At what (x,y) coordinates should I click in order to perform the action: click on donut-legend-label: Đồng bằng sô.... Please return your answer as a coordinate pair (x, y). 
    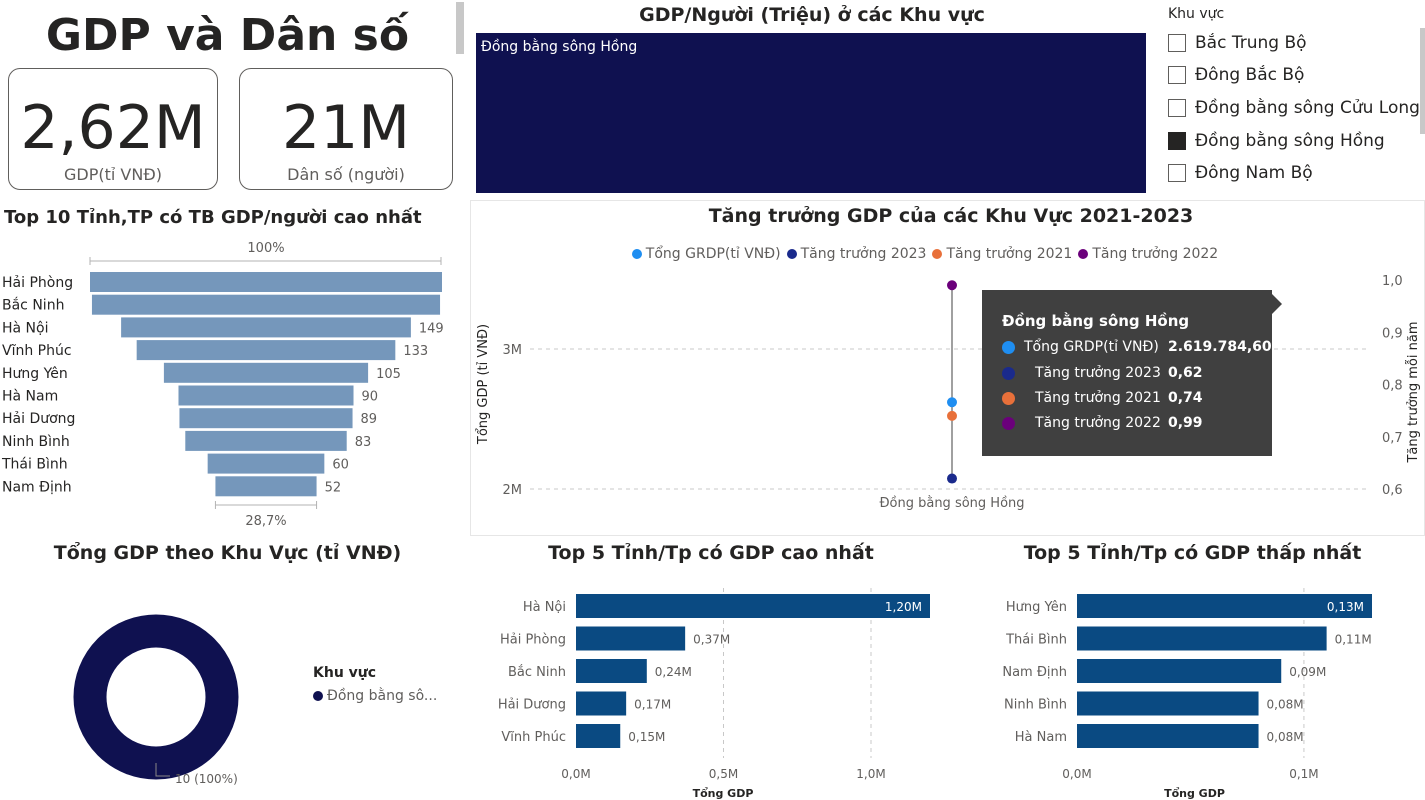
    Looking at the image, I should click on (382, 696).